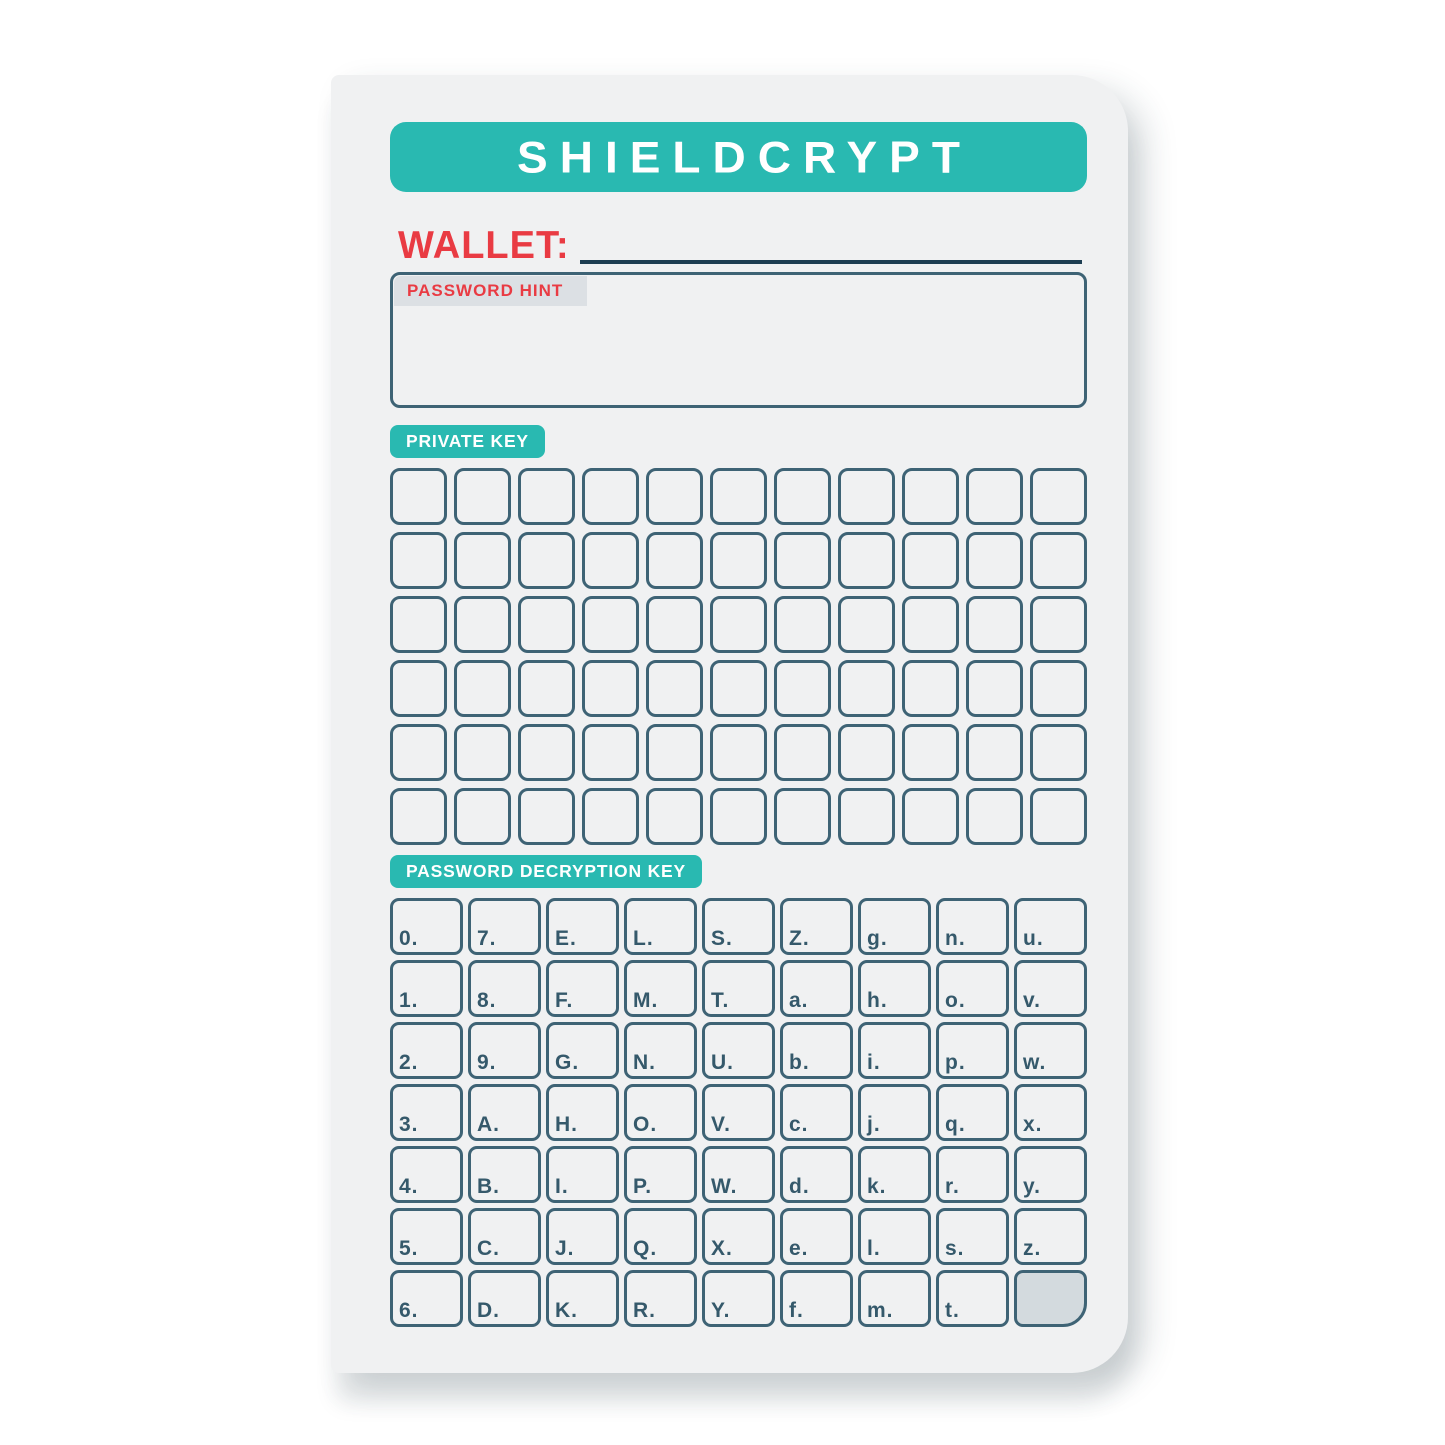  What do you see at coordinates (660, 1174) in the screenshot?
I see `decryption-cell: P.` at bounding box center [660, 1174].